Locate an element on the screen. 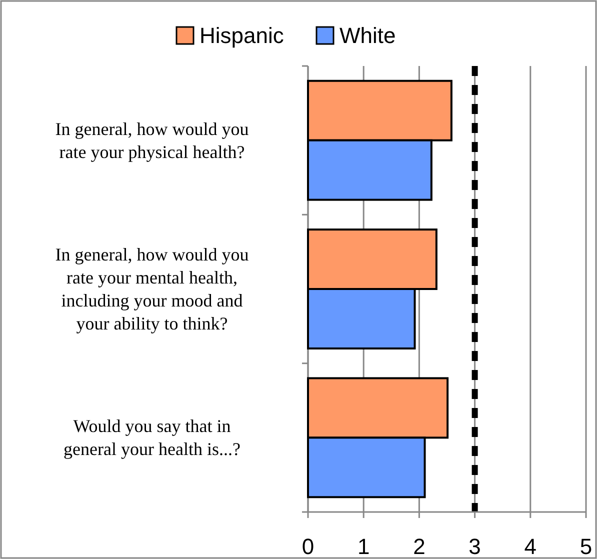  x-tick-label: 4 is located at coordinates (530, 546).